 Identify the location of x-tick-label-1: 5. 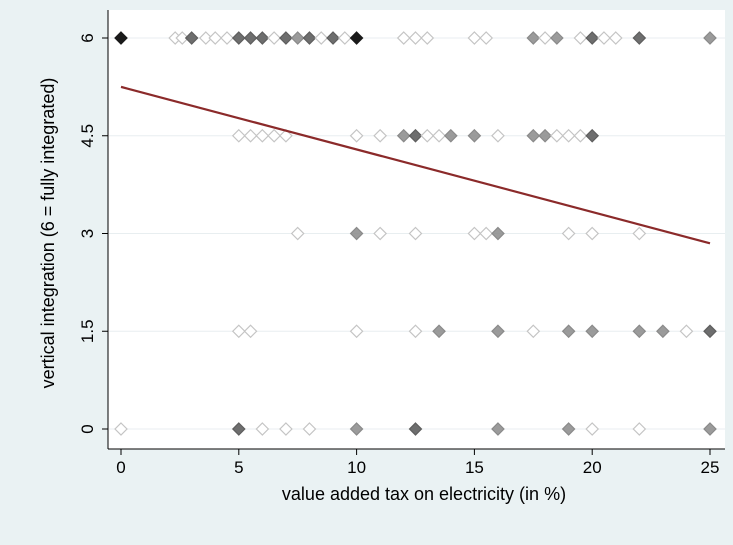
(238, 467).